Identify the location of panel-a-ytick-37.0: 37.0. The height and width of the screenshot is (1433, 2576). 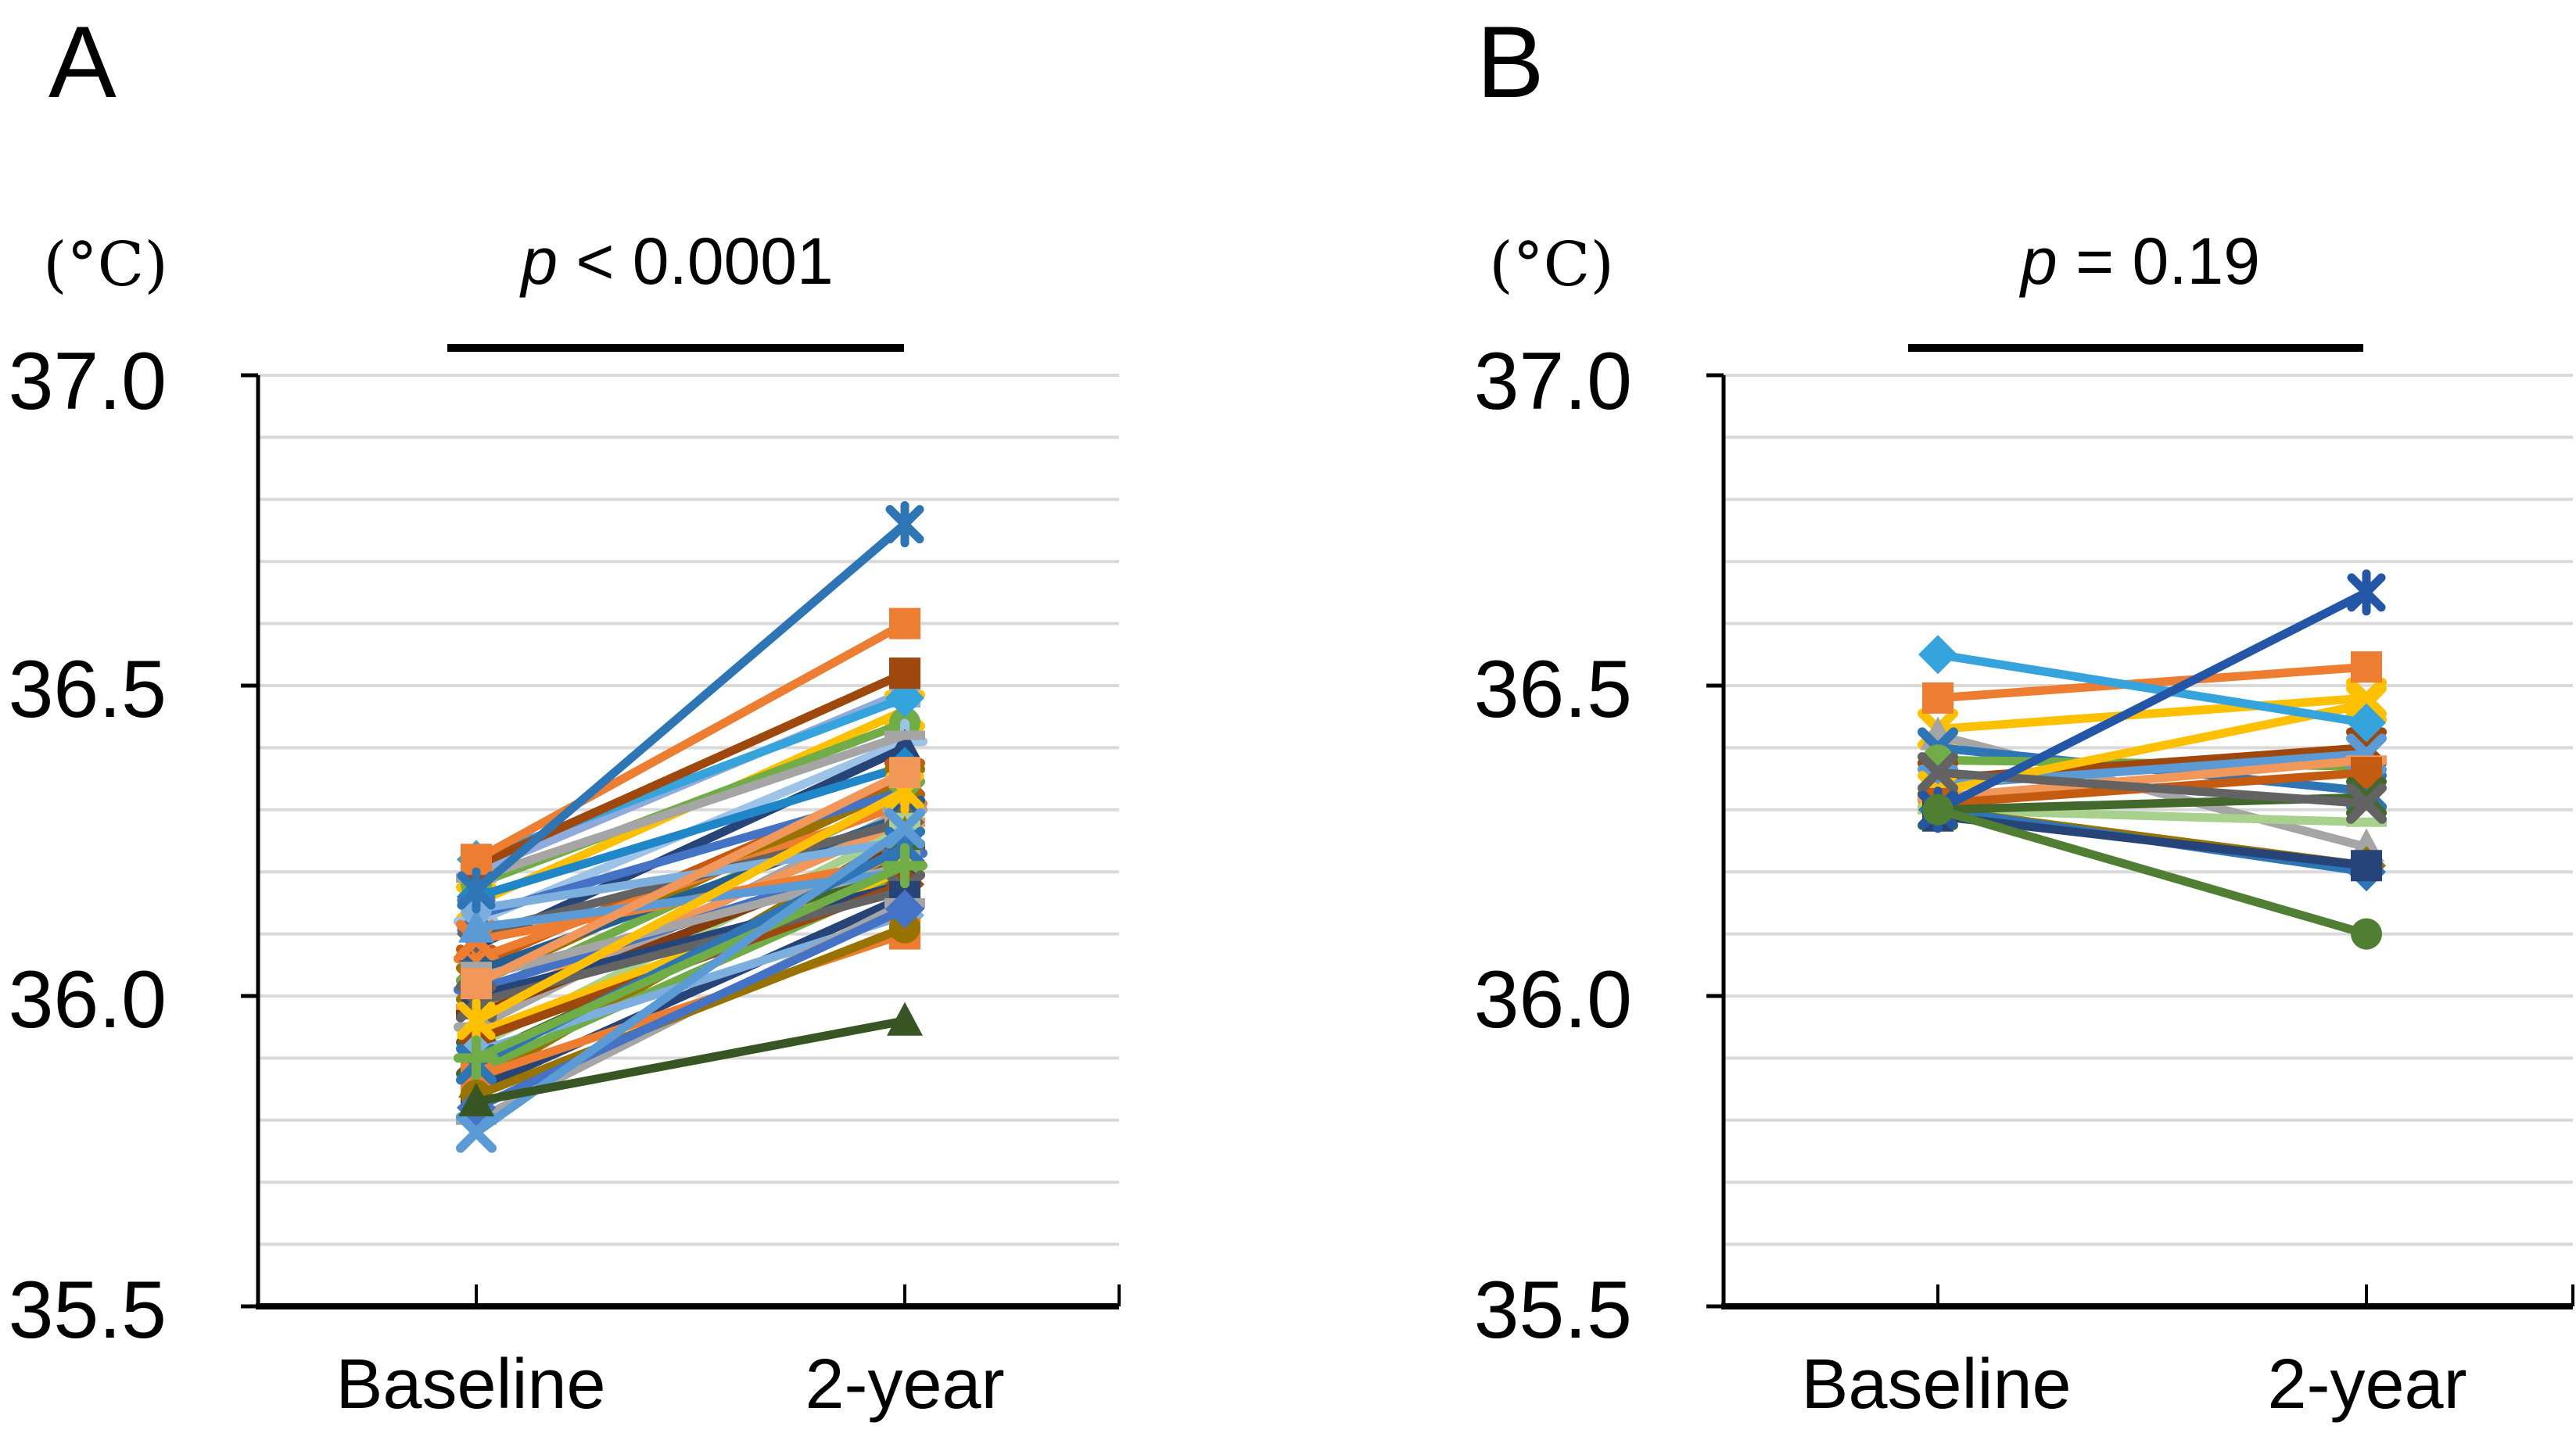
(87, 381).